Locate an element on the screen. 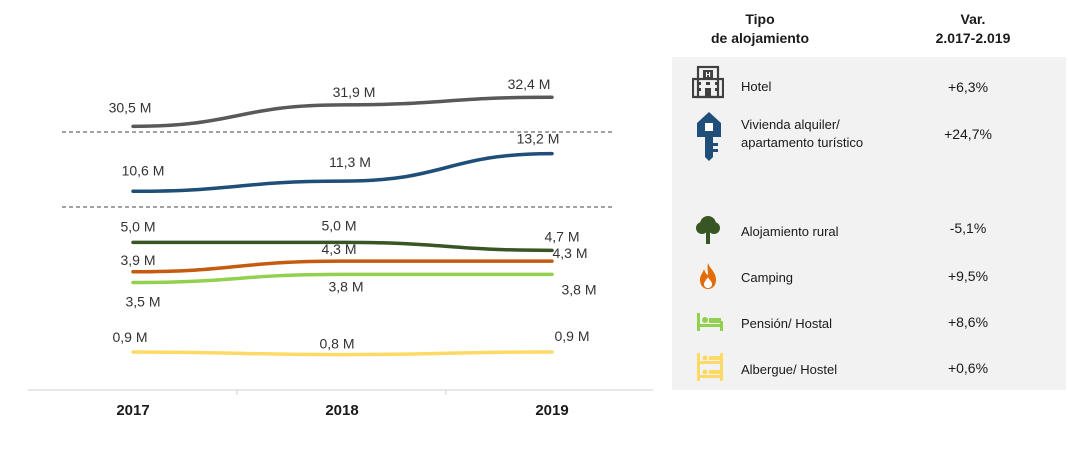  header-var-line1: Var. is located at coordinates (973, 19).